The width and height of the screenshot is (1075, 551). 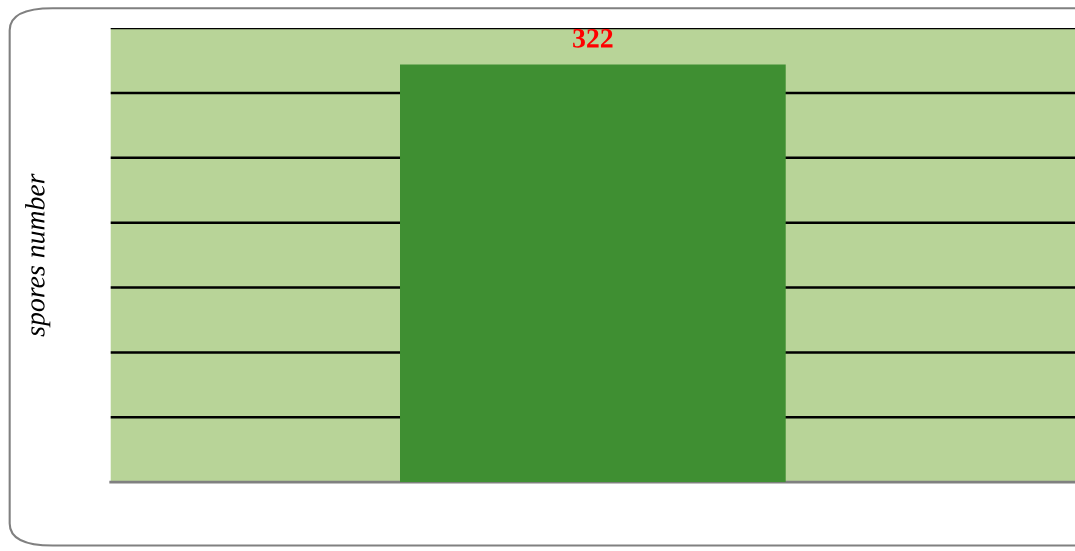 I want to click on data-label: 322, so click(x=593, y=38).